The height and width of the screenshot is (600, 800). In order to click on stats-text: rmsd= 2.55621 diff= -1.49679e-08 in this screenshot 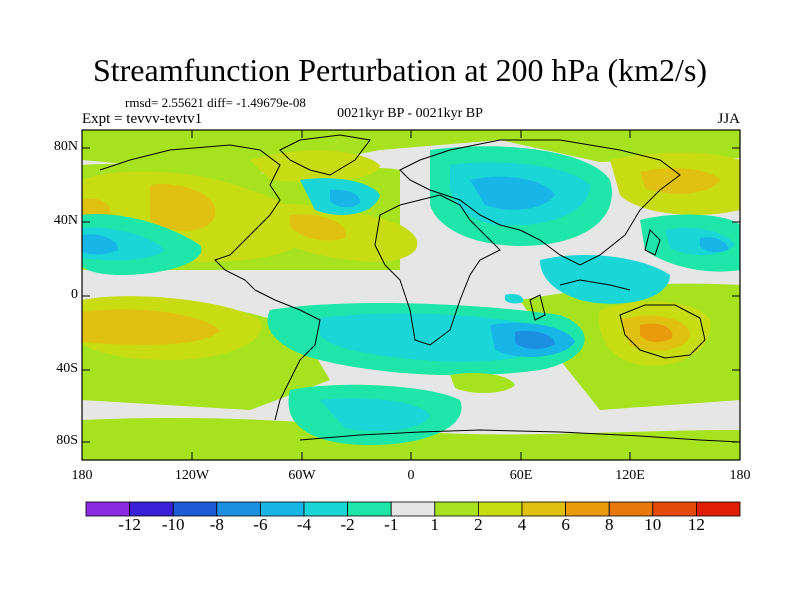, I will do `click(215, 102)`.